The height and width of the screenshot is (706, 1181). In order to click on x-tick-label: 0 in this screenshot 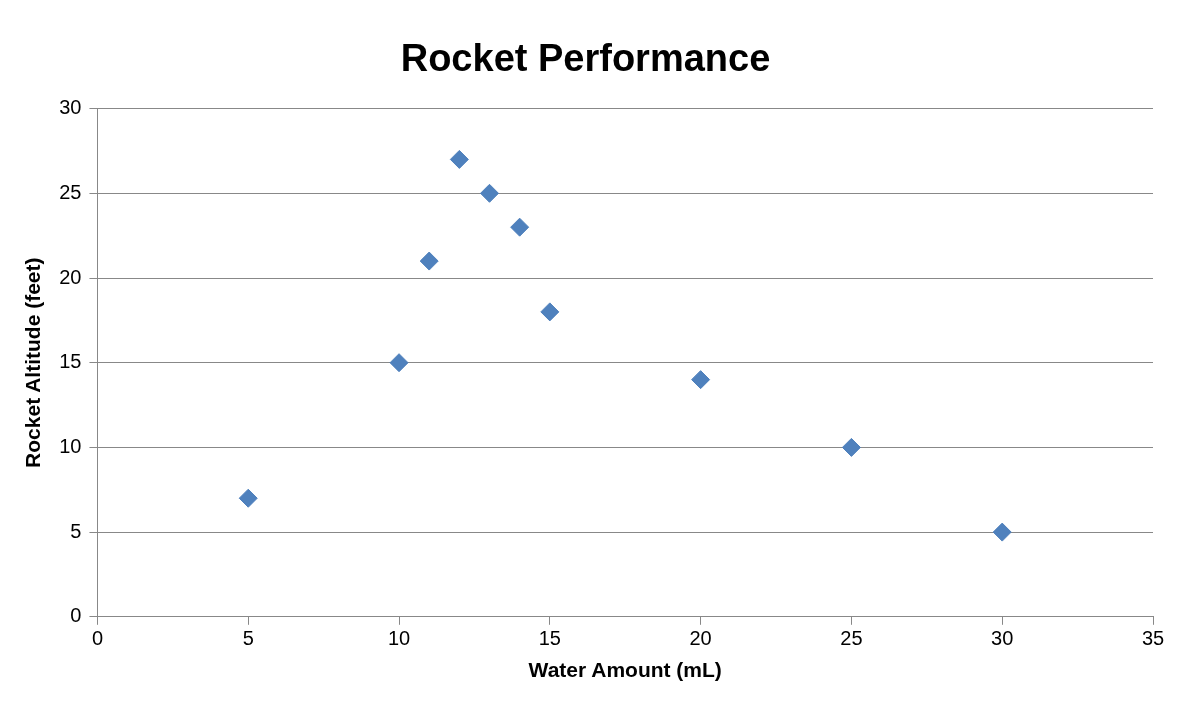, I will do `click(97, 638)`.